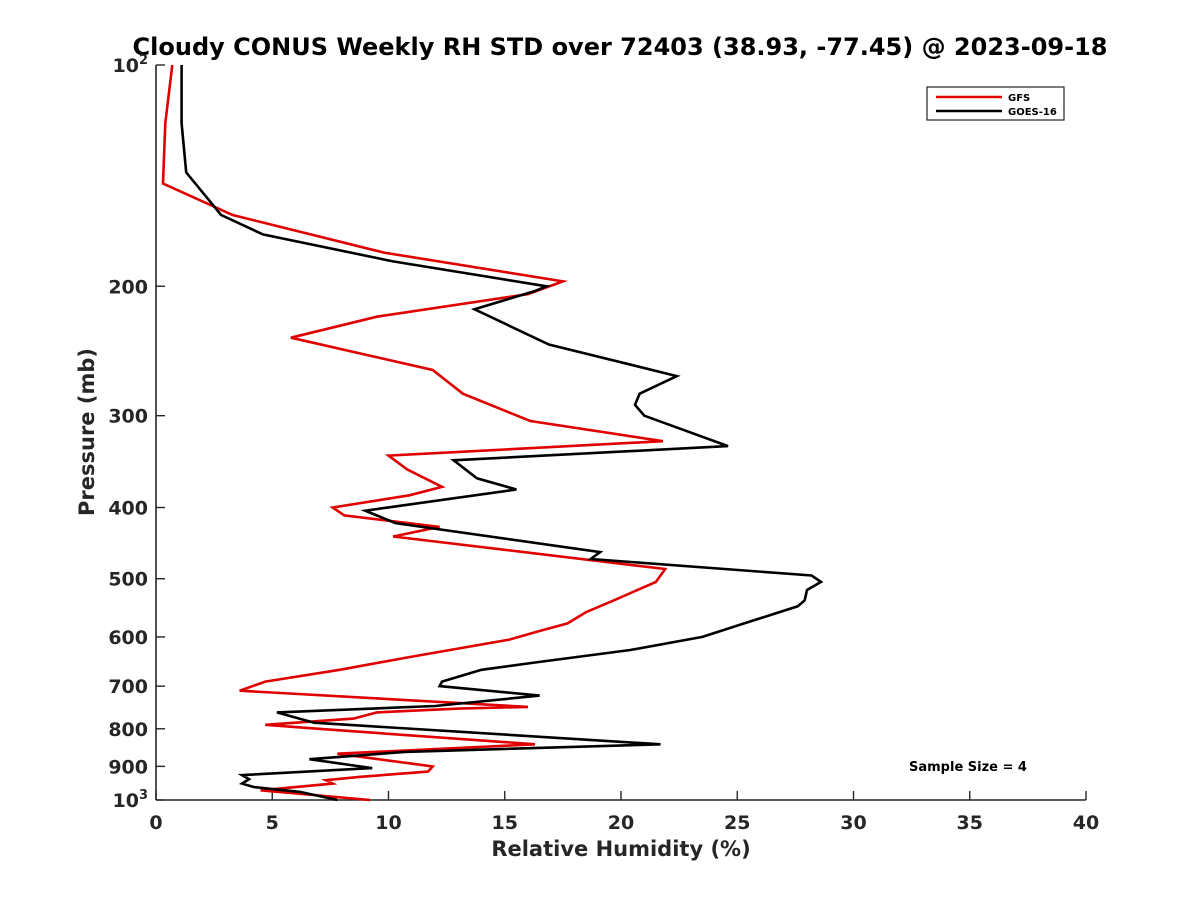 The image size is (1200, 900). What do you see at coordinates (128, 687) in the screenshot?
I see `y-tick-label: 700` at bounding box center [128, 687].